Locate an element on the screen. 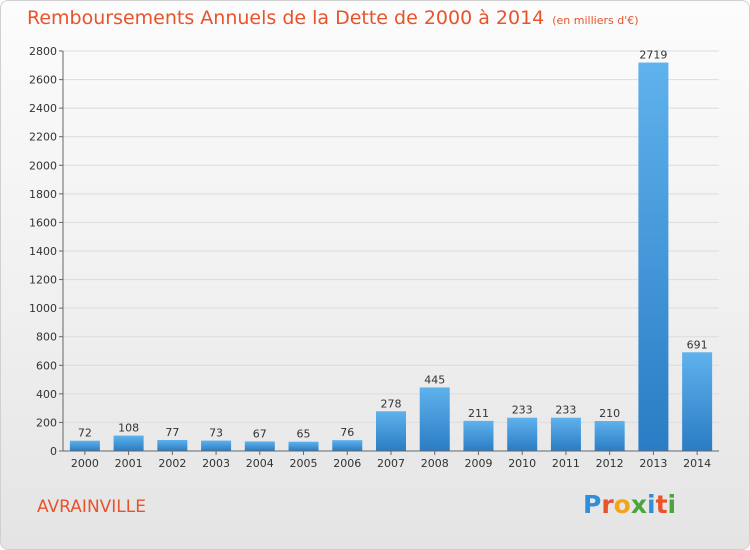 The width and height of the screenshot is (750, 550). x-tick-label: 2007 is located at coordinates (391, 463).